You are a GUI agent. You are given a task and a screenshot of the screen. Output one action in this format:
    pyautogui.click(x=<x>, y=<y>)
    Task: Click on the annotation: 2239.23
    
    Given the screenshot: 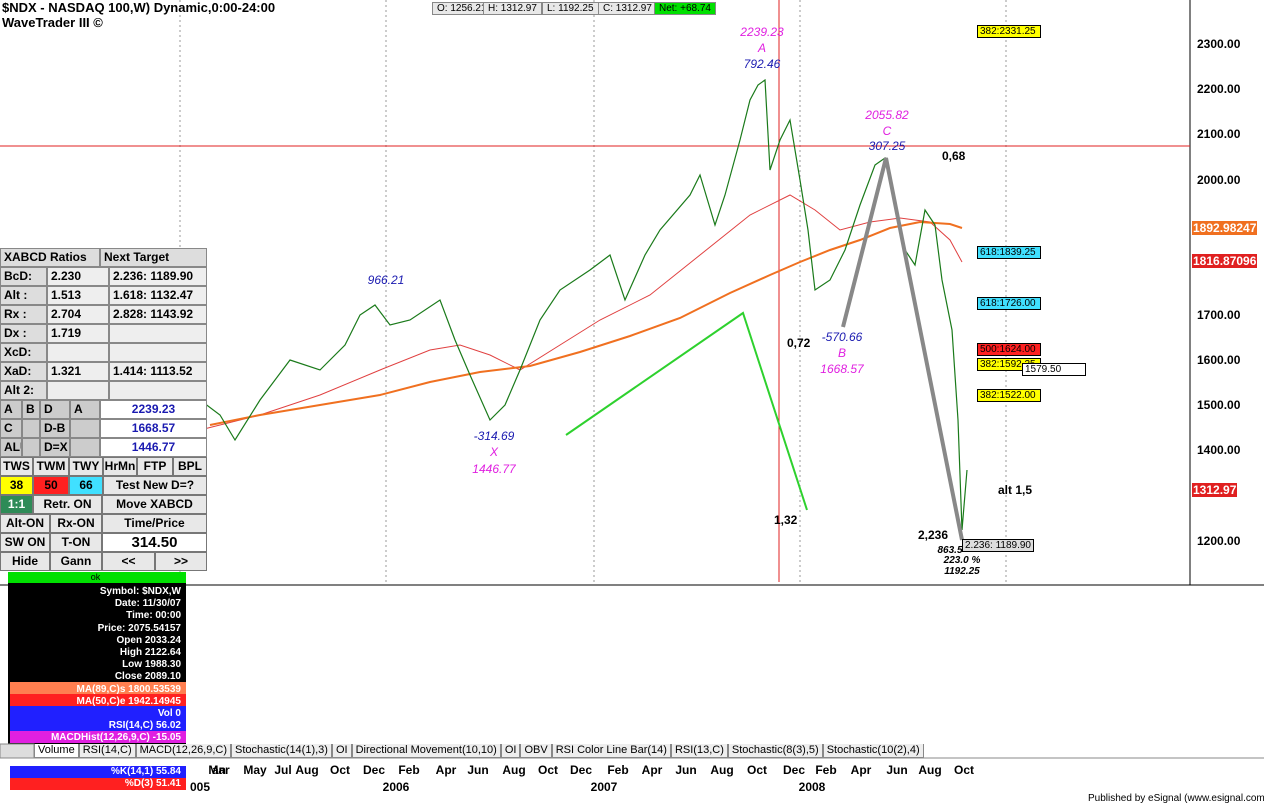 What is the action you would take?
    pyautogui.click(x=762, y=32)
    